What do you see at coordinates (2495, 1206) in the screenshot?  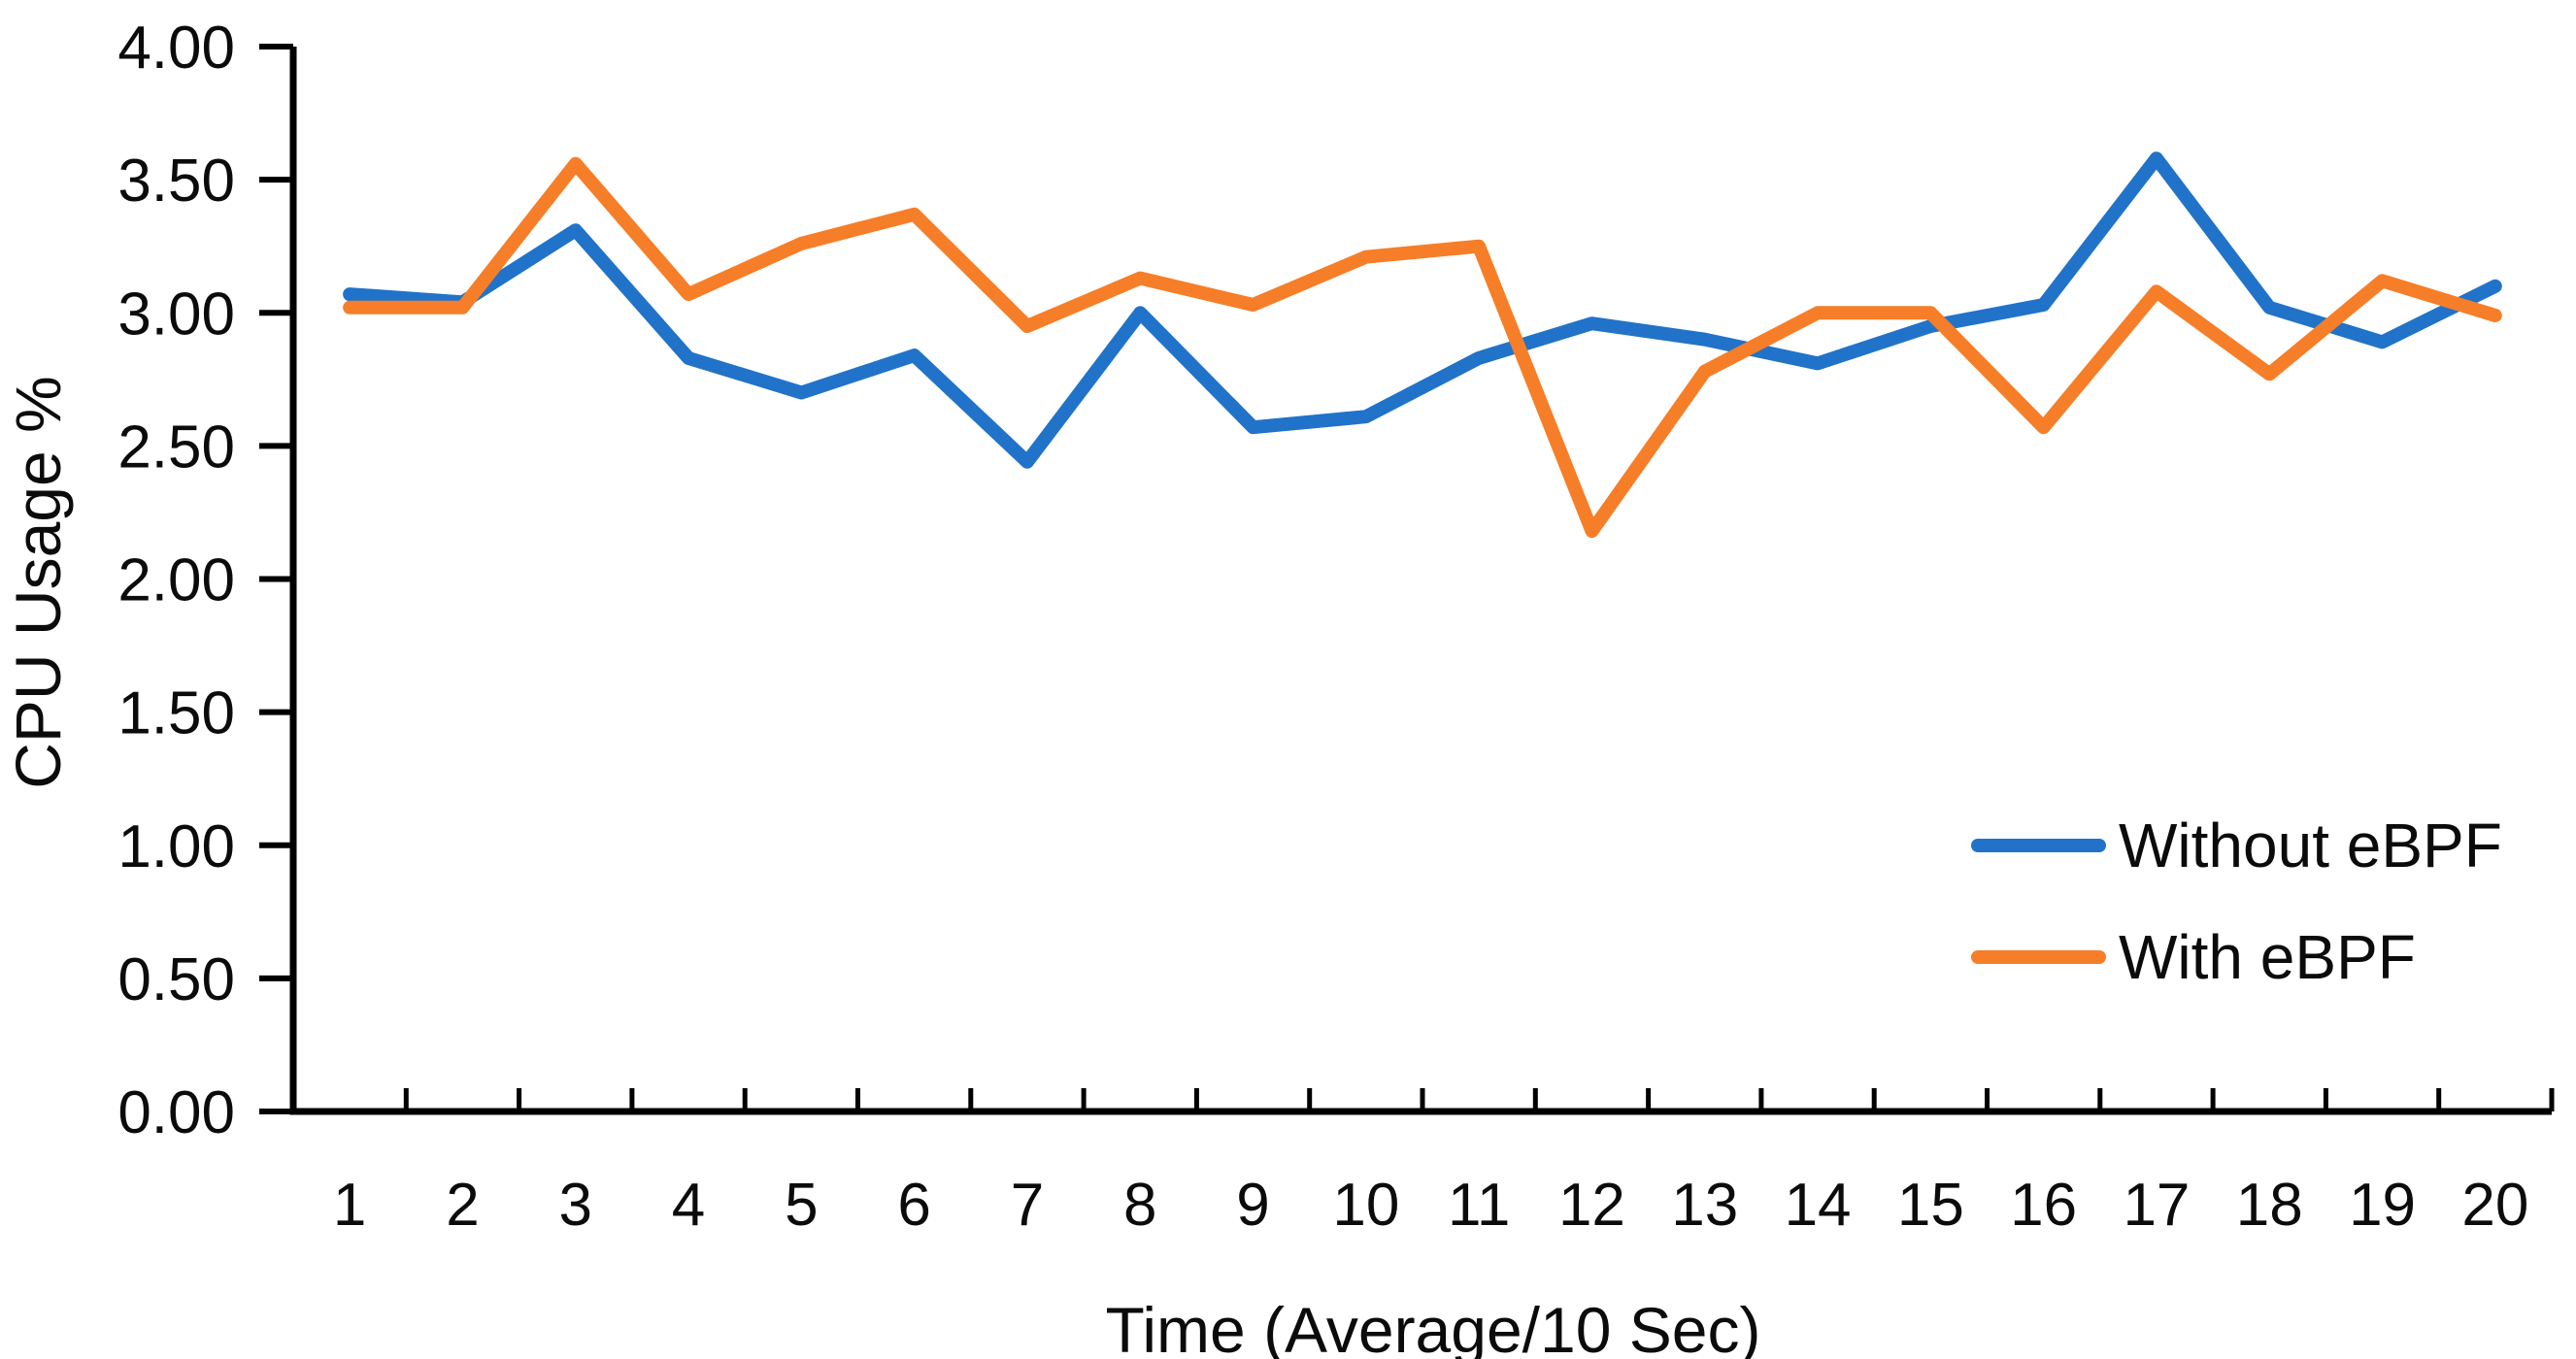 I see `x-axis-tick-label: 20` at bounding box center [2495, 1206].